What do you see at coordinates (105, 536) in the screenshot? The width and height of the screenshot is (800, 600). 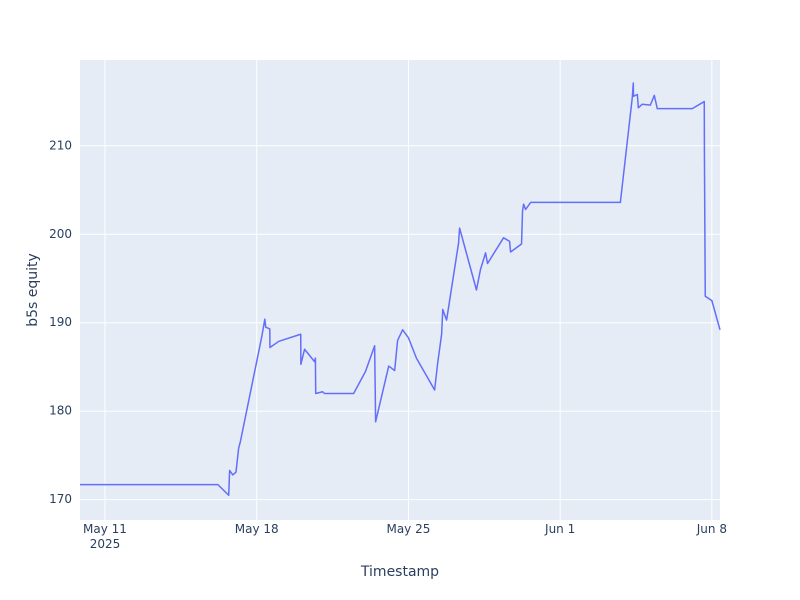 I see `x-tick-label: May 11 2025` at bounding box center [105, 536].